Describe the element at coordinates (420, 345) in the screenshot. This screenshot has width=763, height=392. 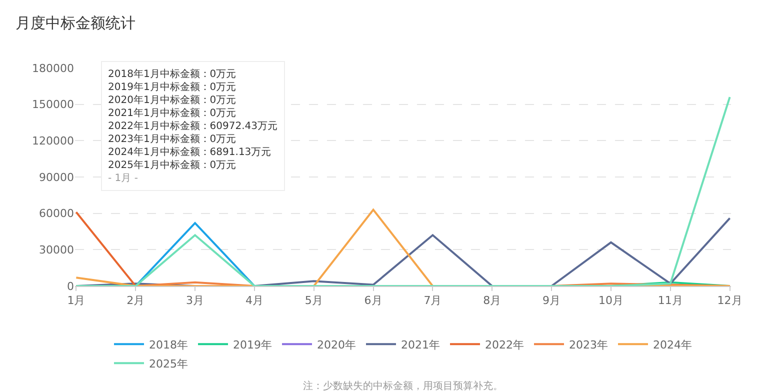
I see `legend-label: 2021年` at that location.